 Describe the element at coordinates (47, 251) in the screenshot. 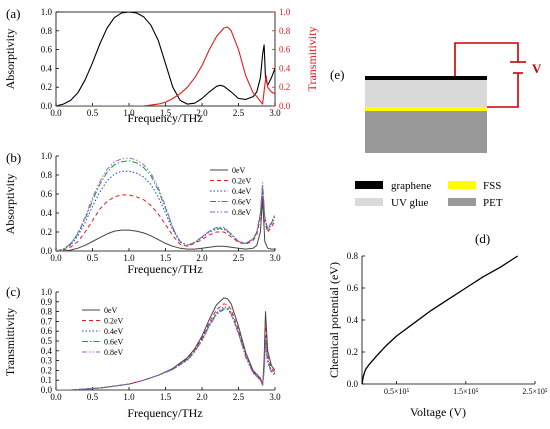

I see `panel-b-ytick-label: 0.0` at that location.